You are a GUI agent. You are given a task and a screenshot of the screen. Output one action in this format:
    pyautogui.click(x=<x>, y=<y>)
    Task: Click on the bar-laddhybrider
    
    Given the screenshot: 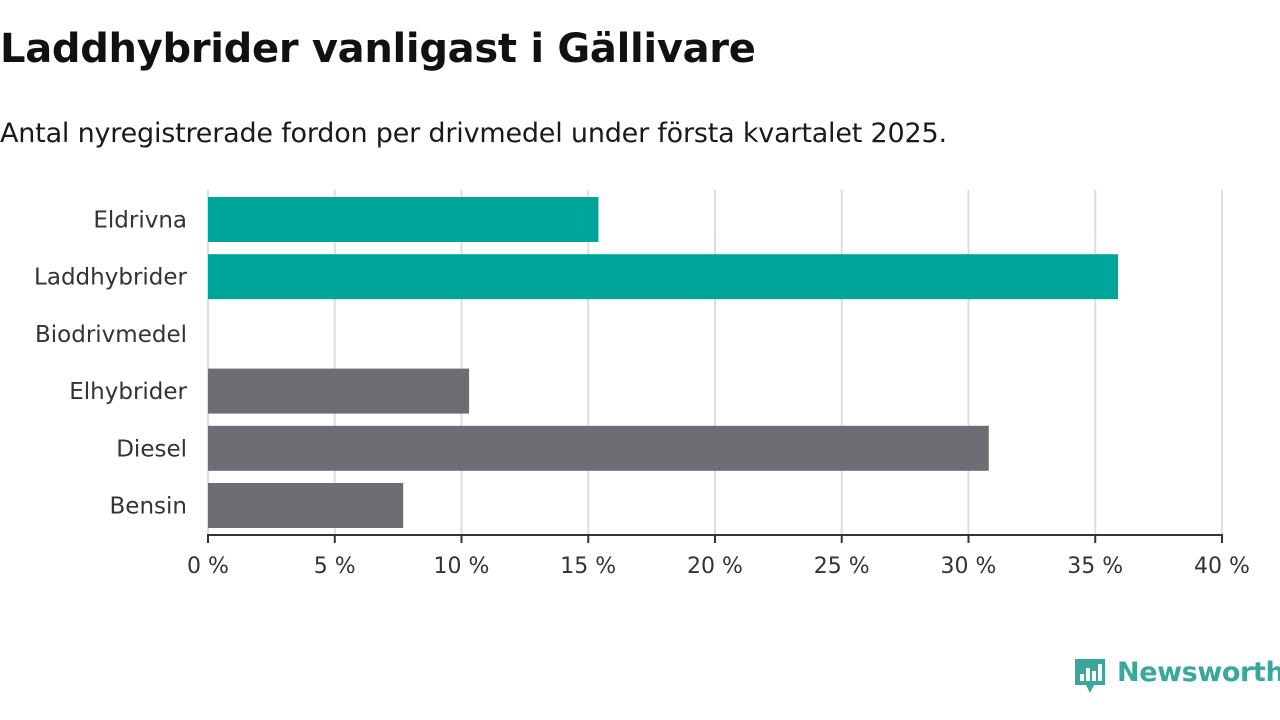 What is the action you would take?
    pyautogui.click(x=663, y=277)
    